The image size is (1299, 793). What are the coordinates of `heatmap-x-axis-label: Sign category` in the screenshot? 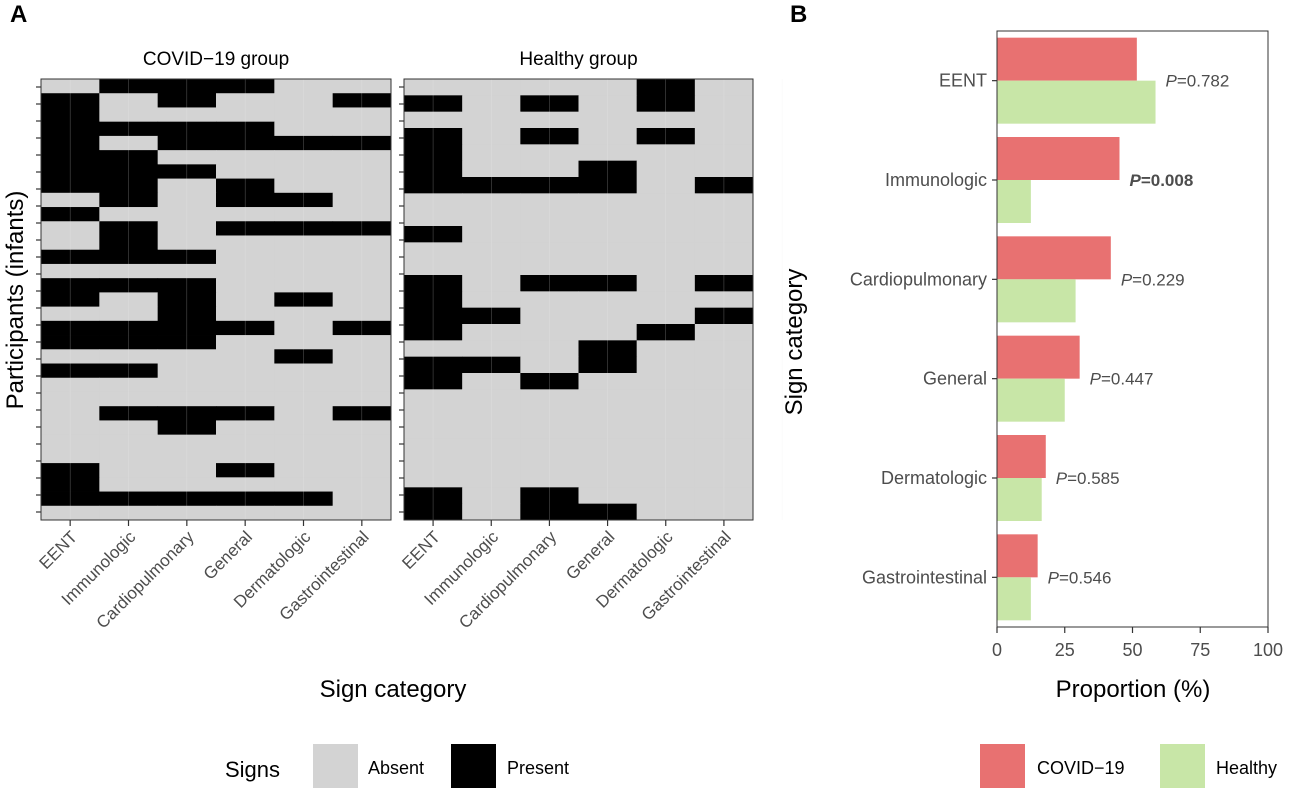 It's located at (393, 689).